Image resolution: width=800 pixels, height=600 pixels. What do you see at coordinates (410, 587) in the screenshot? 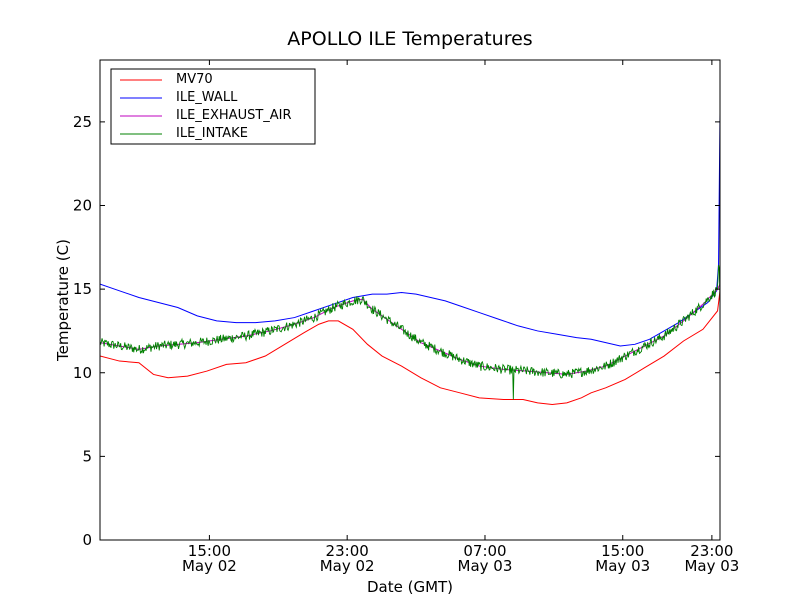
I see `x-axis-label: Date (GMT)` at bounding box center [410, 587].